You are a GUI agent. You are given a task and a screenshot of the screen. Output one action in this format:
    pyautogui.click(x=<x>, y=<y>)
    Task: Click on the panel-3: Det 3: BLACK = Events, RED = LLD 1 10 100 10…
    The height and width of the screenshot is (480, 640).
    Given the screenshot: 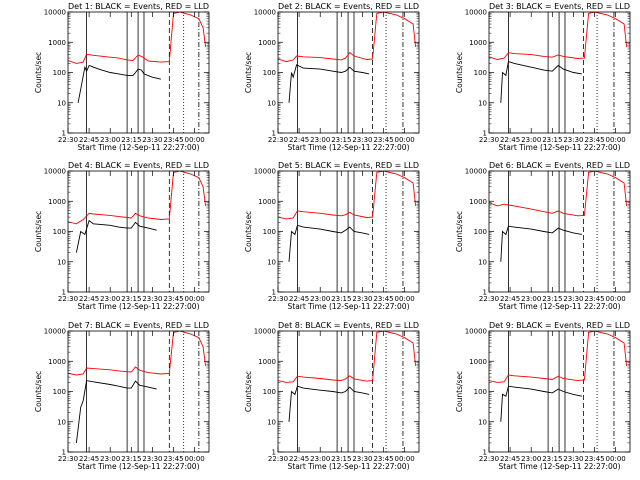 What is the action you would take?
    pyautogui.click(x=543, y=77)
    